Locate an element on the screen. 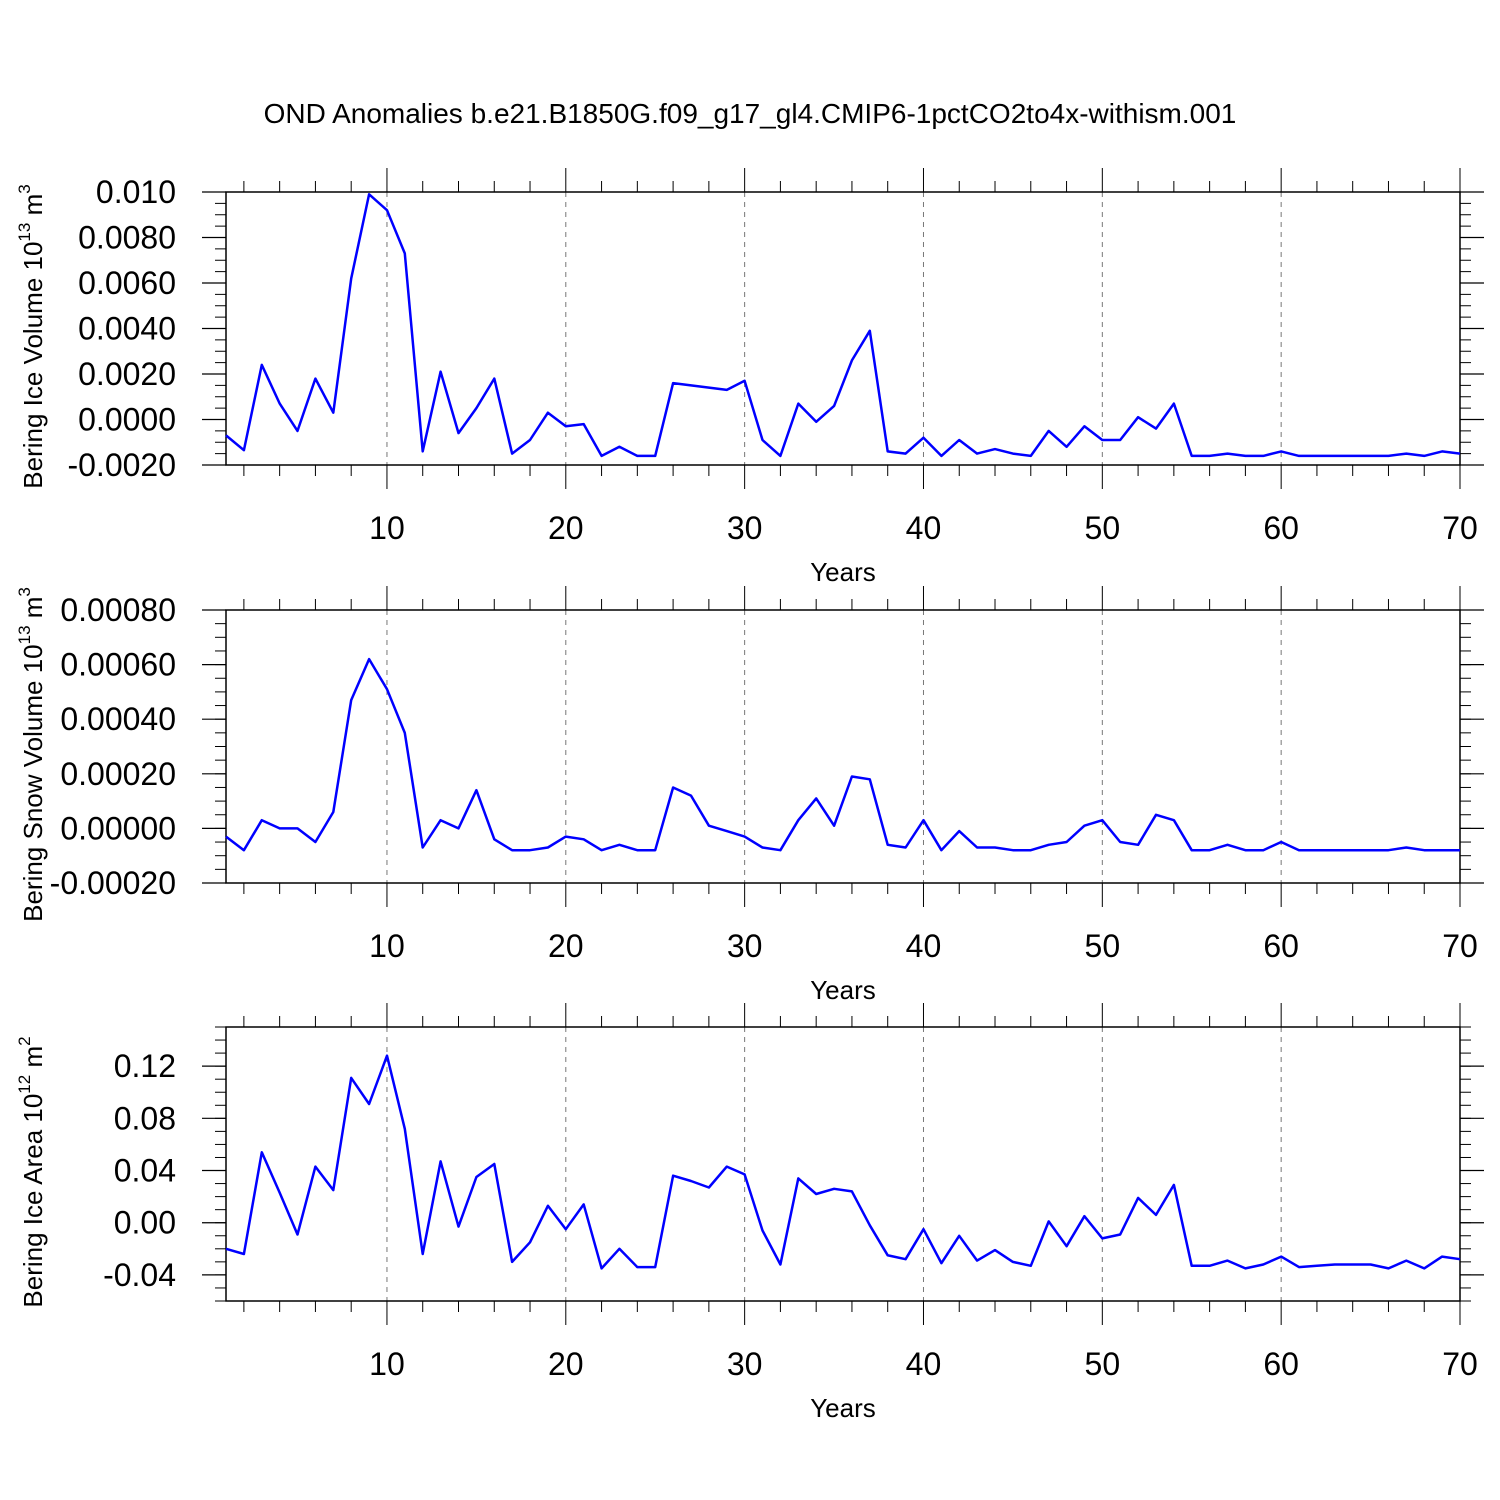 The width and height of the screenshot is (1500, 1500). series-line is located at coordinates (843, 1162).